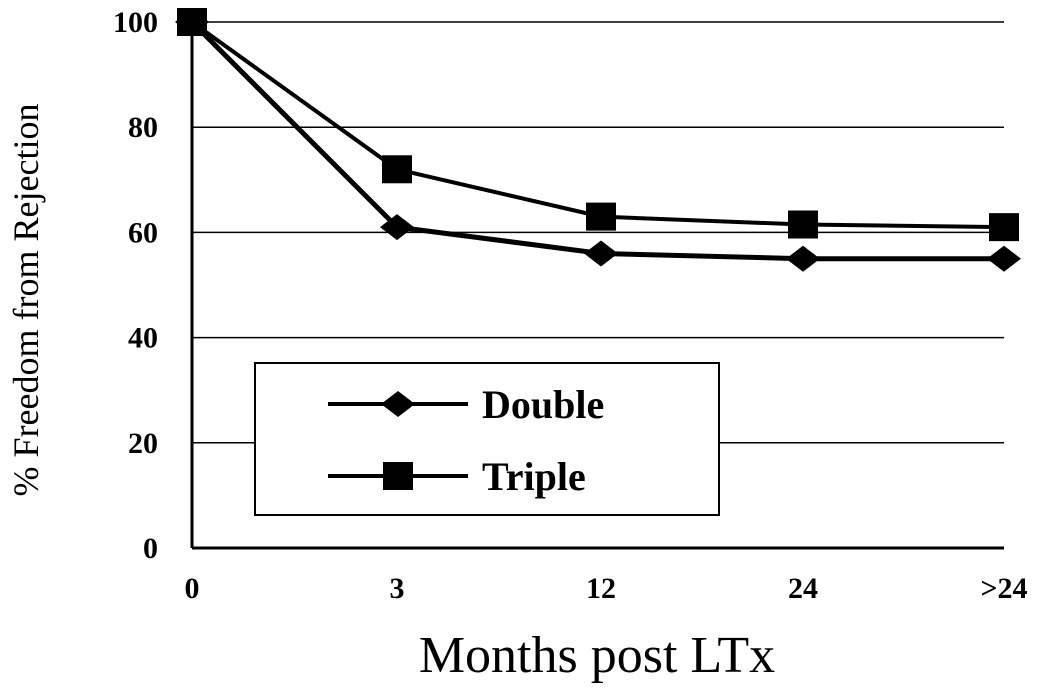 Image resolution: width=1050 pixels, height=690 pixels. I want to click on legend-items: Double Triple, so click(466, 440).